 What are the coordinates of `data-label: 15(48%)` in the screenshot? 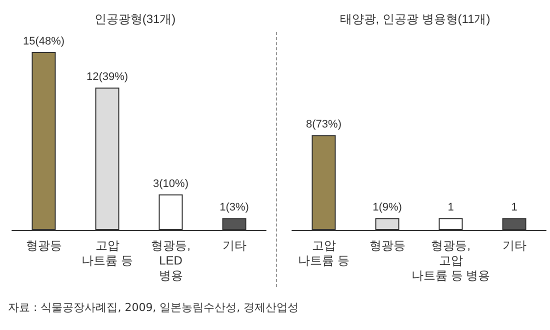 It's located at (43, 42).